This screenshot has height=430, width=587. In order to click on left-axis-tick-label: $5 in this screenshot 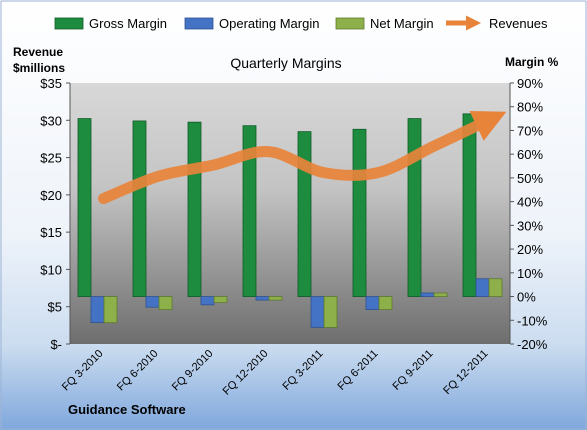, I will do `click(55, 307)`.